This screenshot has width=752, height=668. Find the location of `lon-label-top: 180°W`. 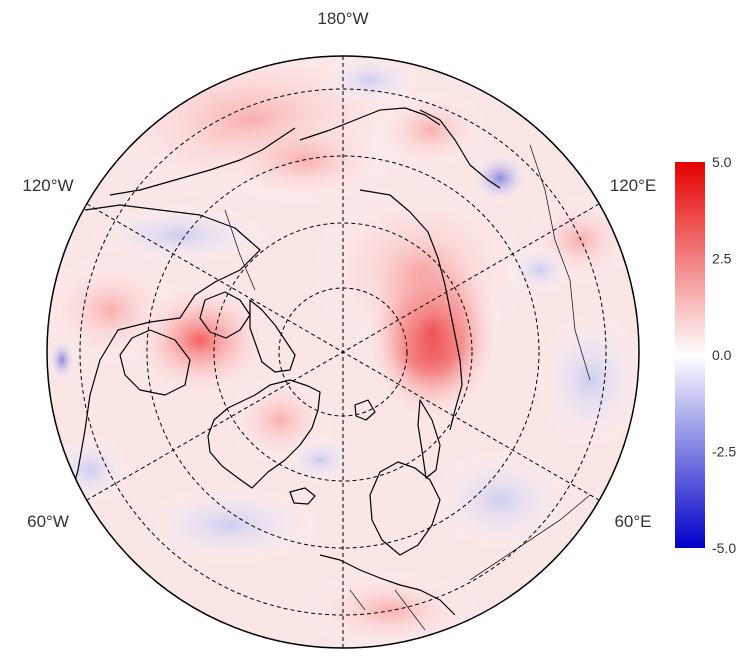

lon-label-top: 180°W is located at coordinates (342, 18).